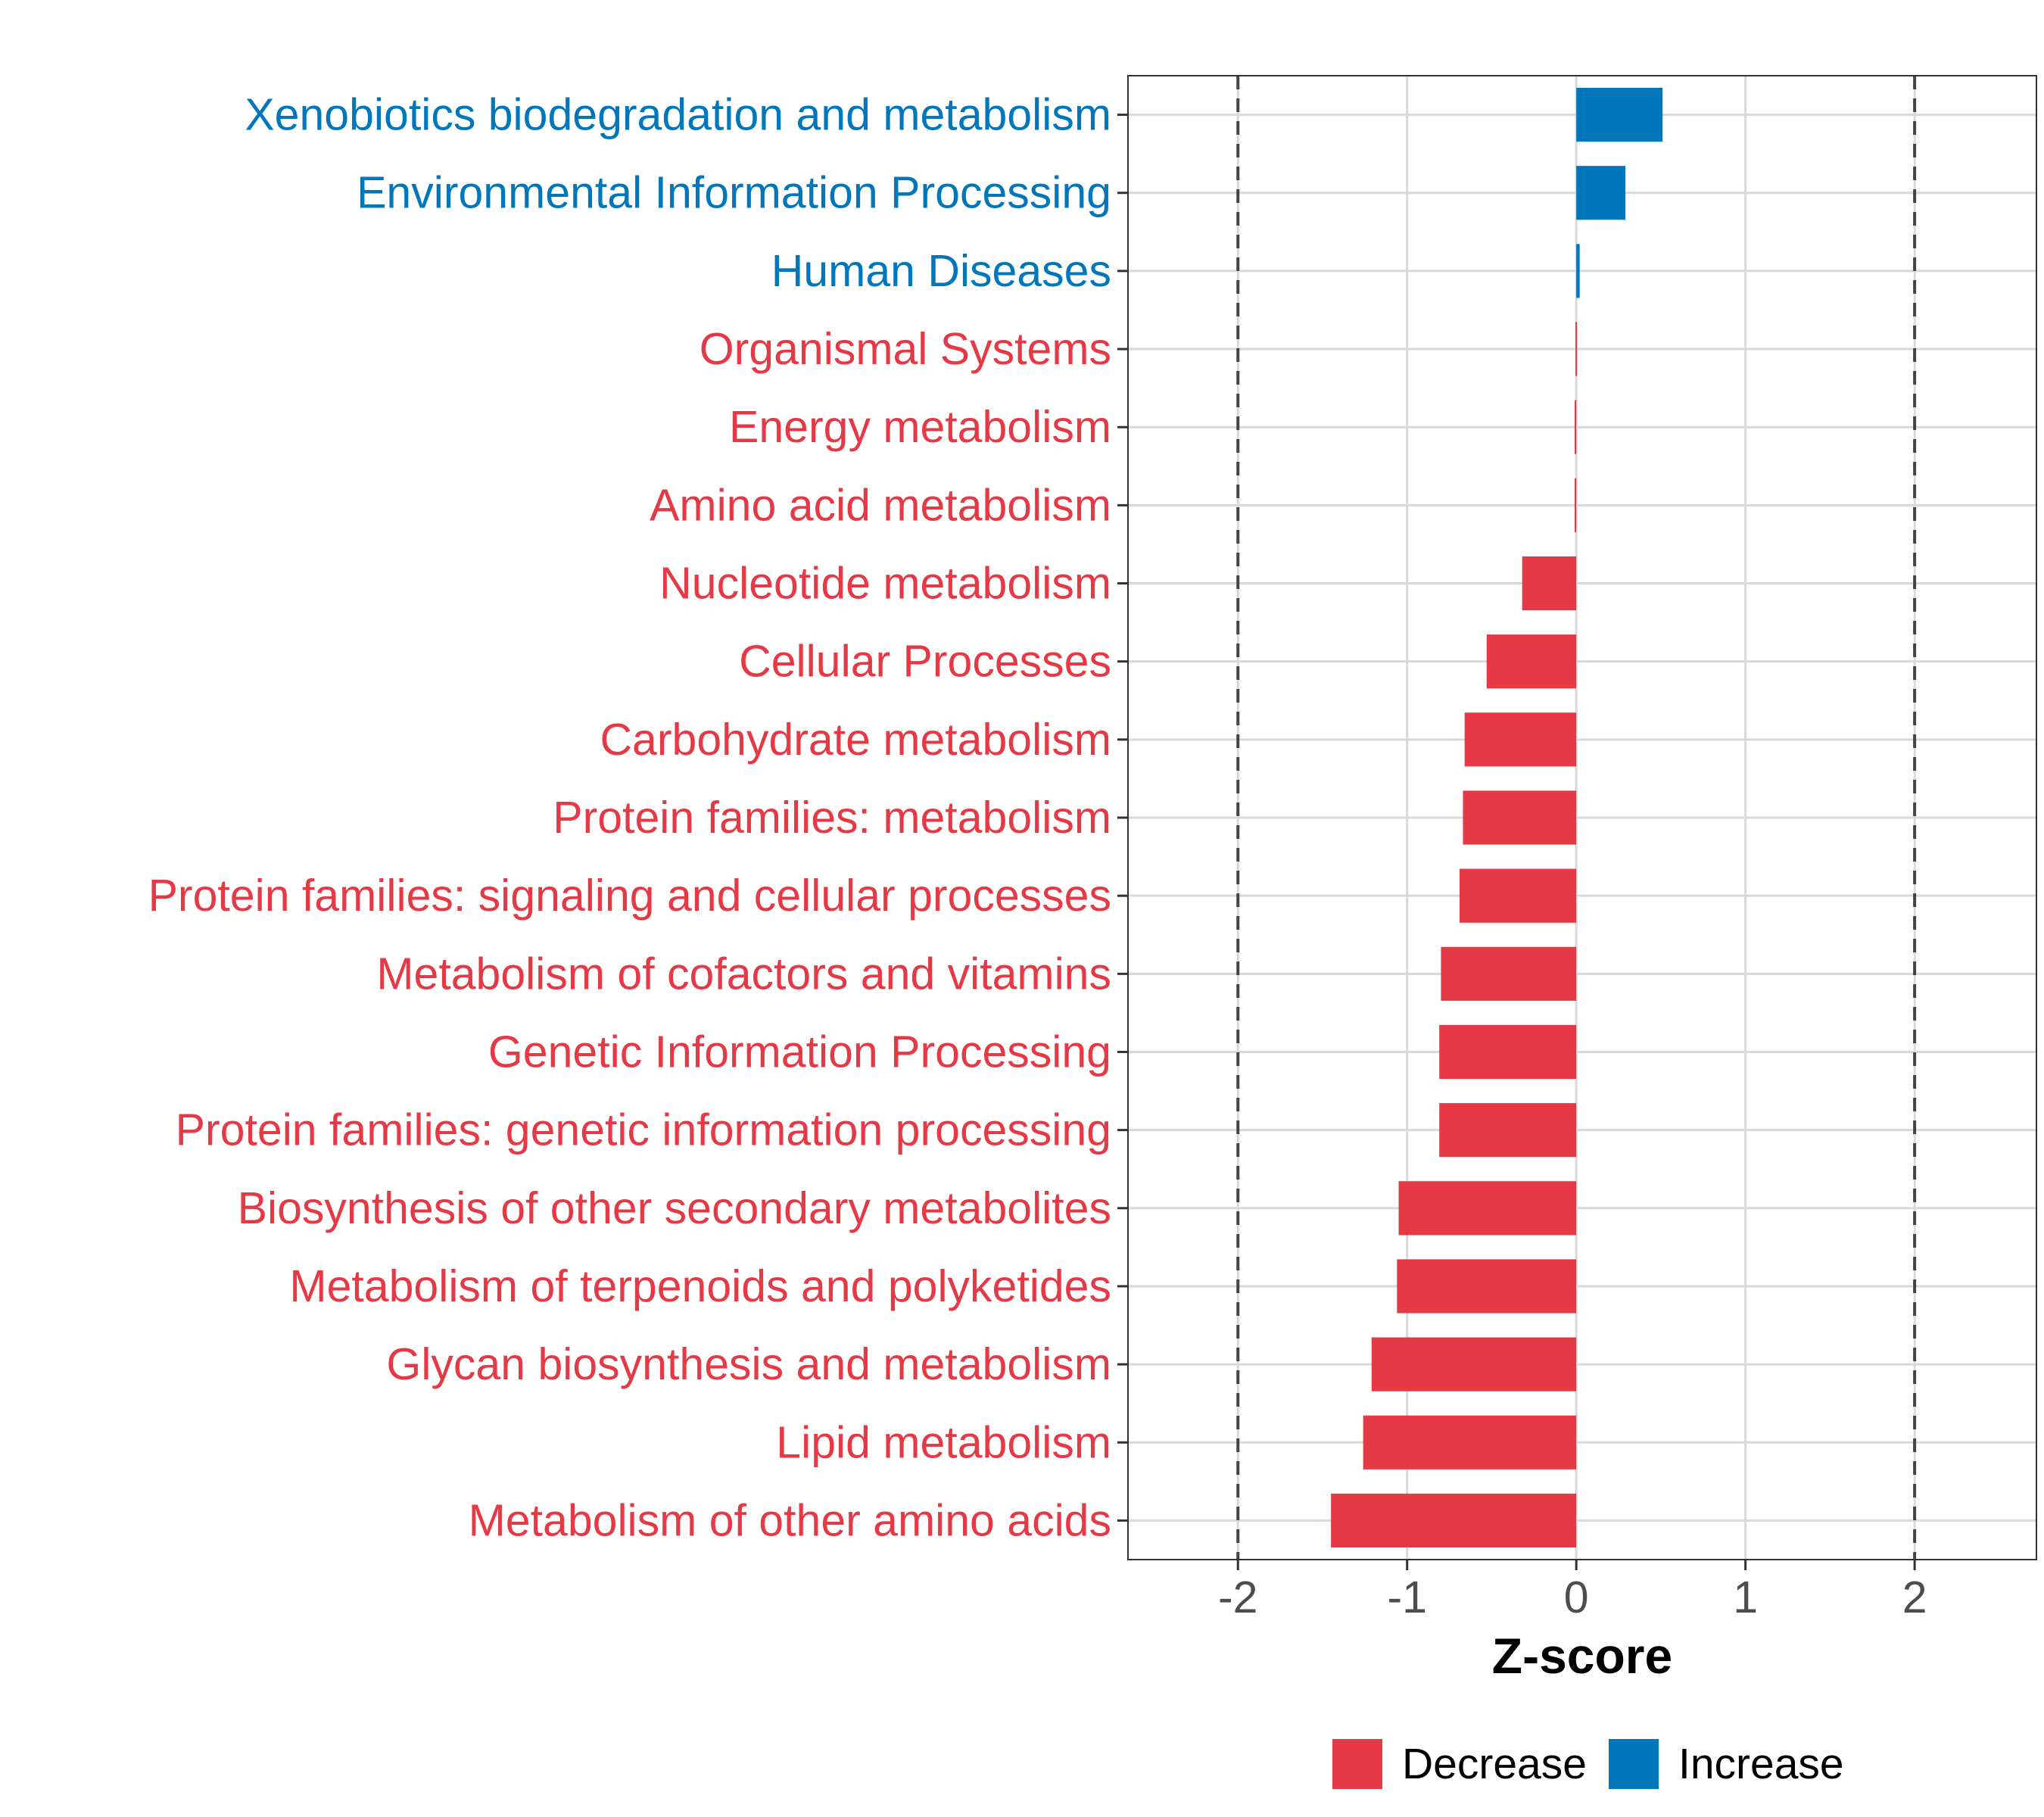 Image resolution: width=2044 pixels, height=1817 pixels. What do you see at coordinates (1761, 1764) in the screenshot?
I see `legend-label: Increase` at bounding box center [1761, 1764].